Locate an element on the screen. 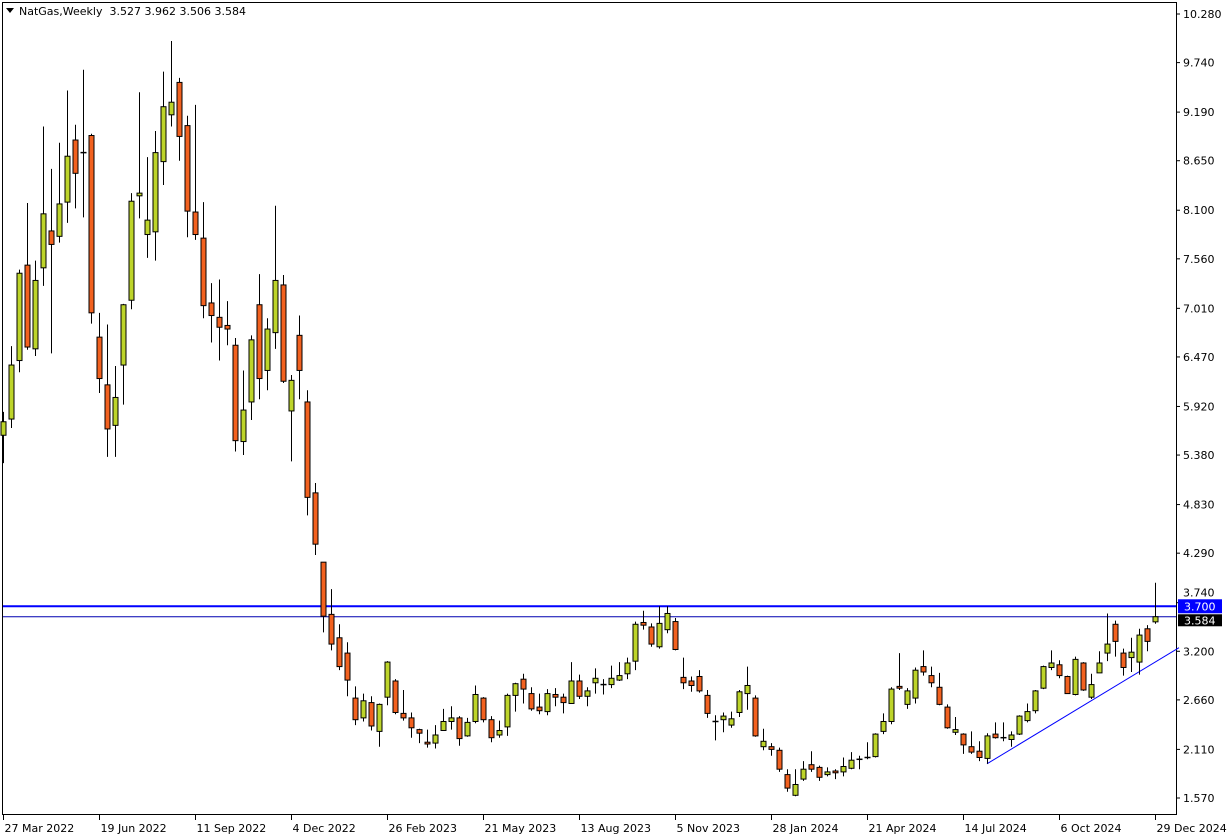 This screenshot has height=840, width=1229. x-tick-label: 14 Jul 2024 is located at coordinates (996, 828).